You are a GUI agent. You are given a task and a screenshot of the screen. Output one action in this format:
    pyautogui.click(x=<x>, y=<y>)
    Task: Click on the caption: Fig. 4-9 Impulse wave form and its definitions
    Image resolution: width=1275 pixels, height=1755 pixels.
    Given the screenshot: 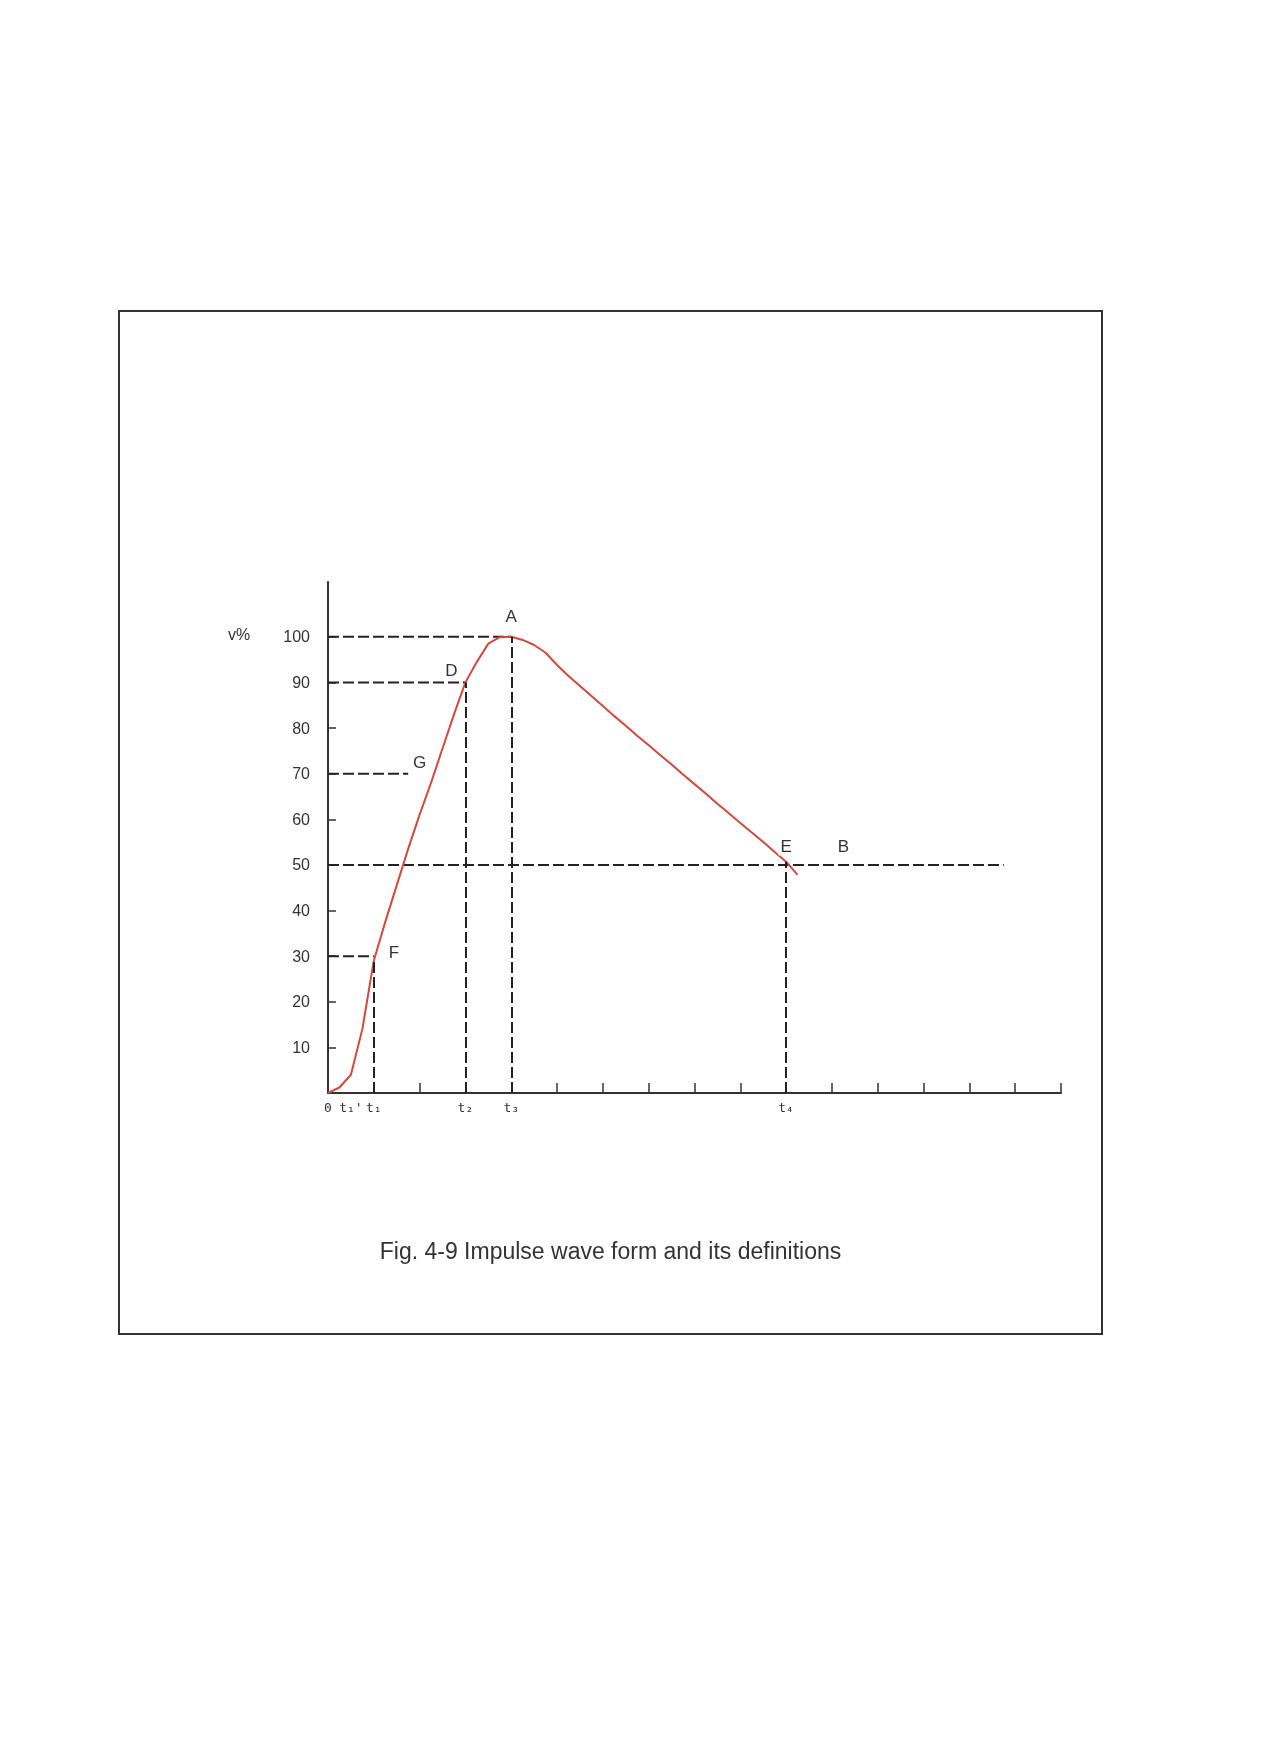 What is the action you would take?
    pyautogui.click(x=610, y=1251)
    